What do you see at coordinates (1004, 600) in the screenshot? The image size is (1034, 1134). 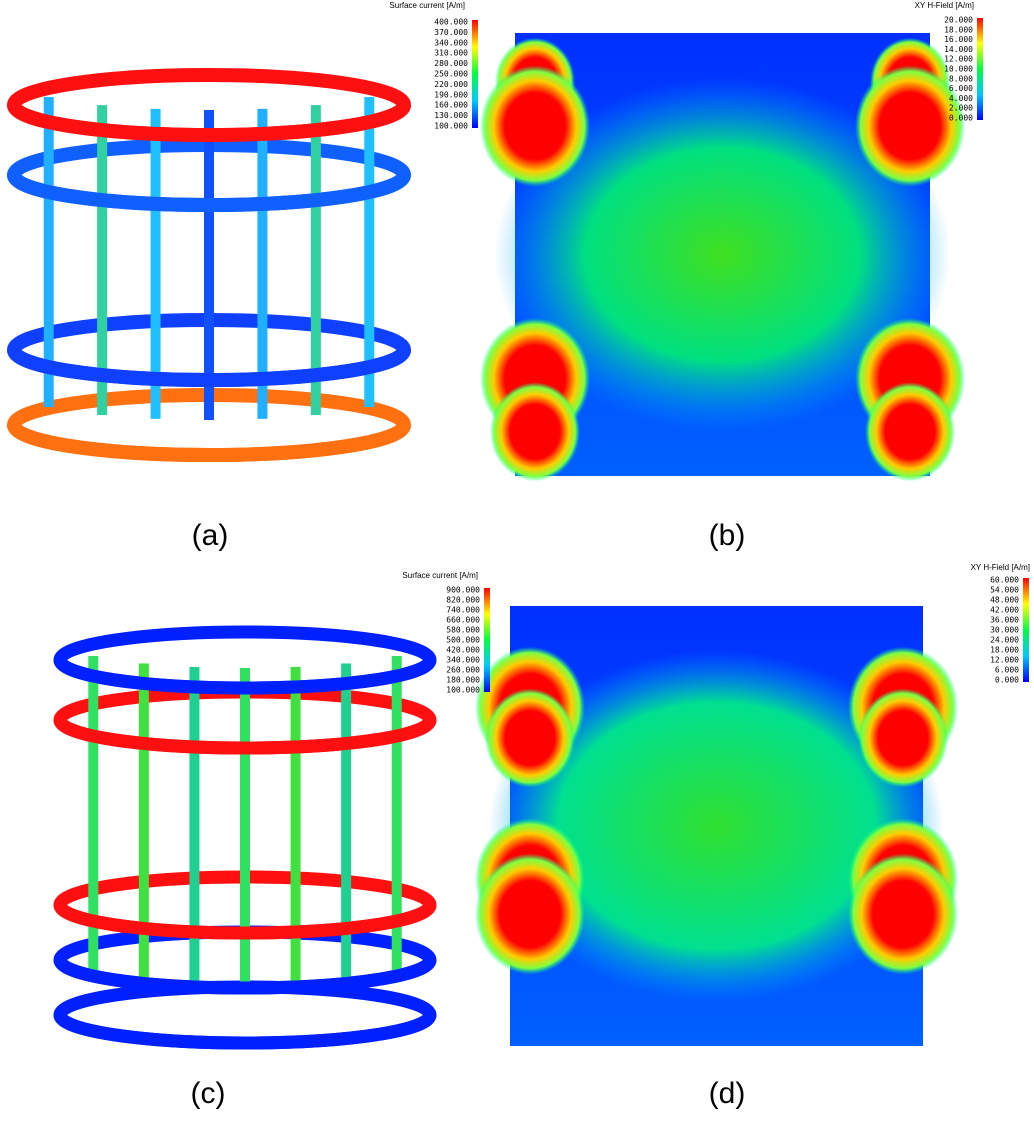 I see `colorbar-tick-label: 48.000` at bounding box center [1004, 600].